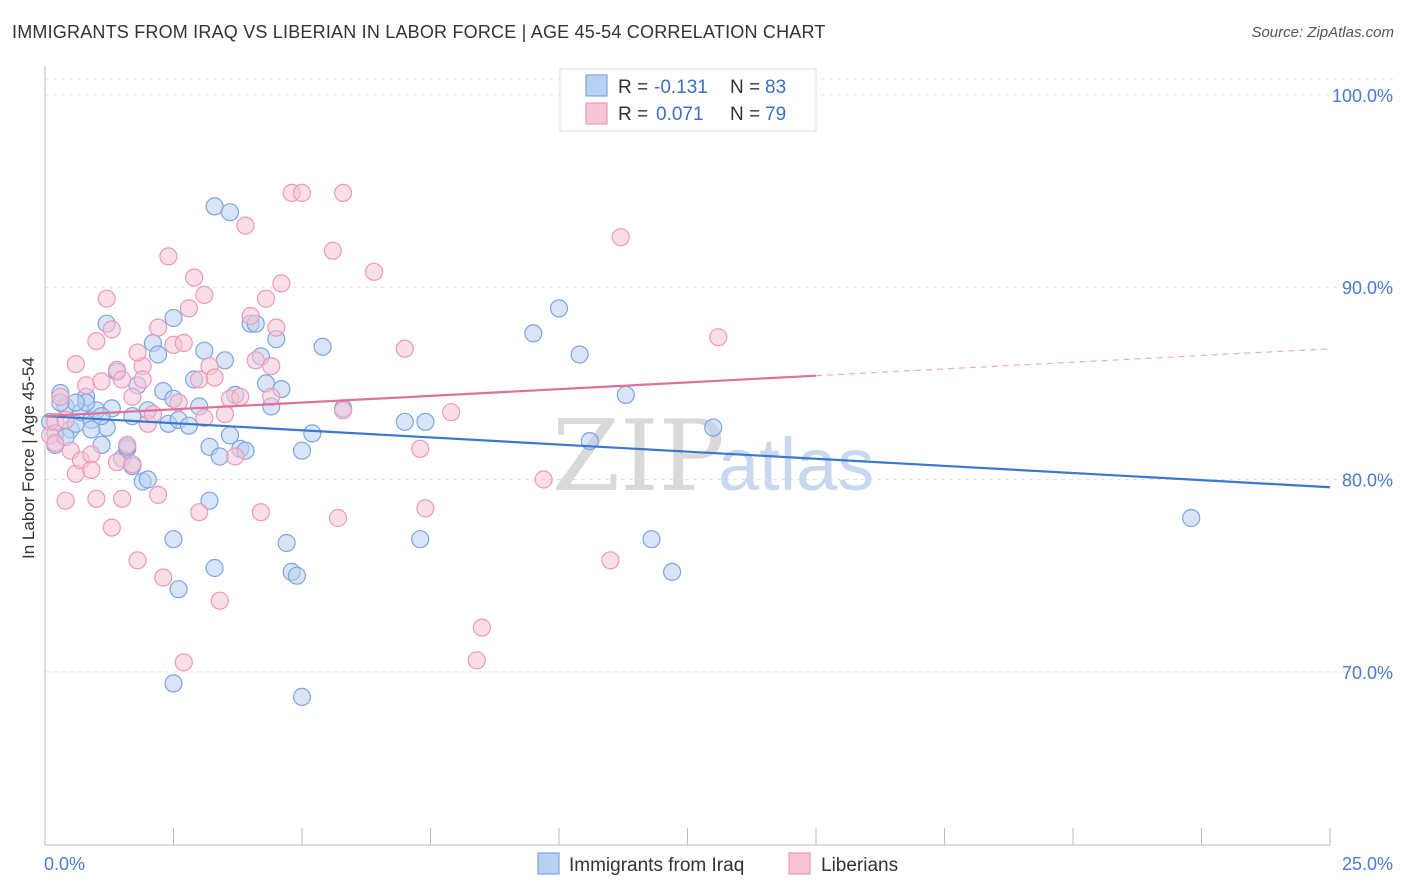 This screenshot has height=892, width=1406. Describe the element at coordinates (548, 863) in the screenshot. I see `bottom-legend-swatch-iraq` at that location.